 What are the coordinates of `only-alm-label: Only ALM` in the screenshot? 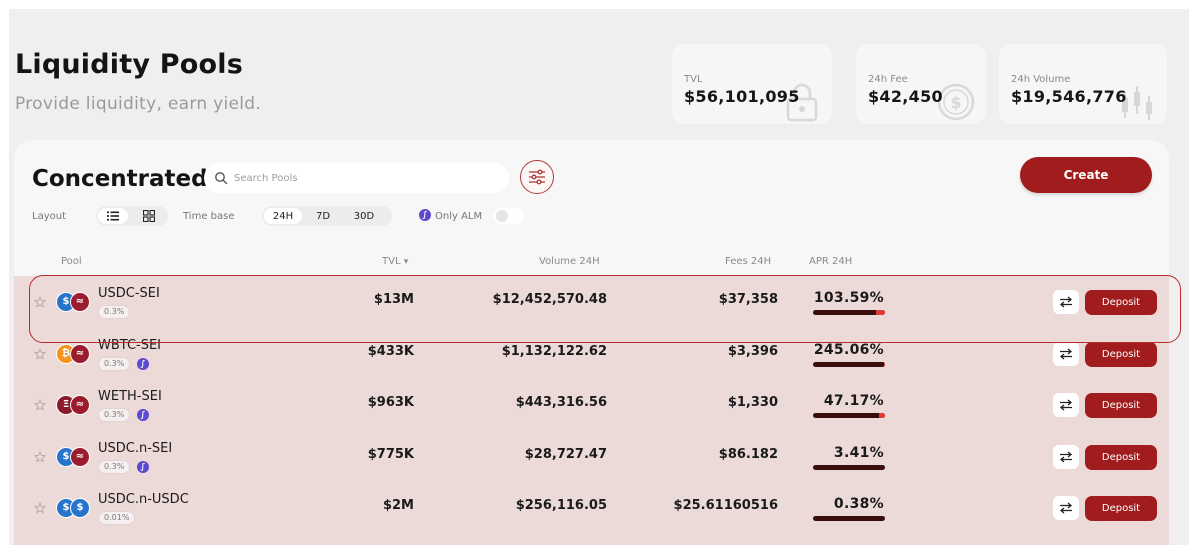 It's located at (459, 216).